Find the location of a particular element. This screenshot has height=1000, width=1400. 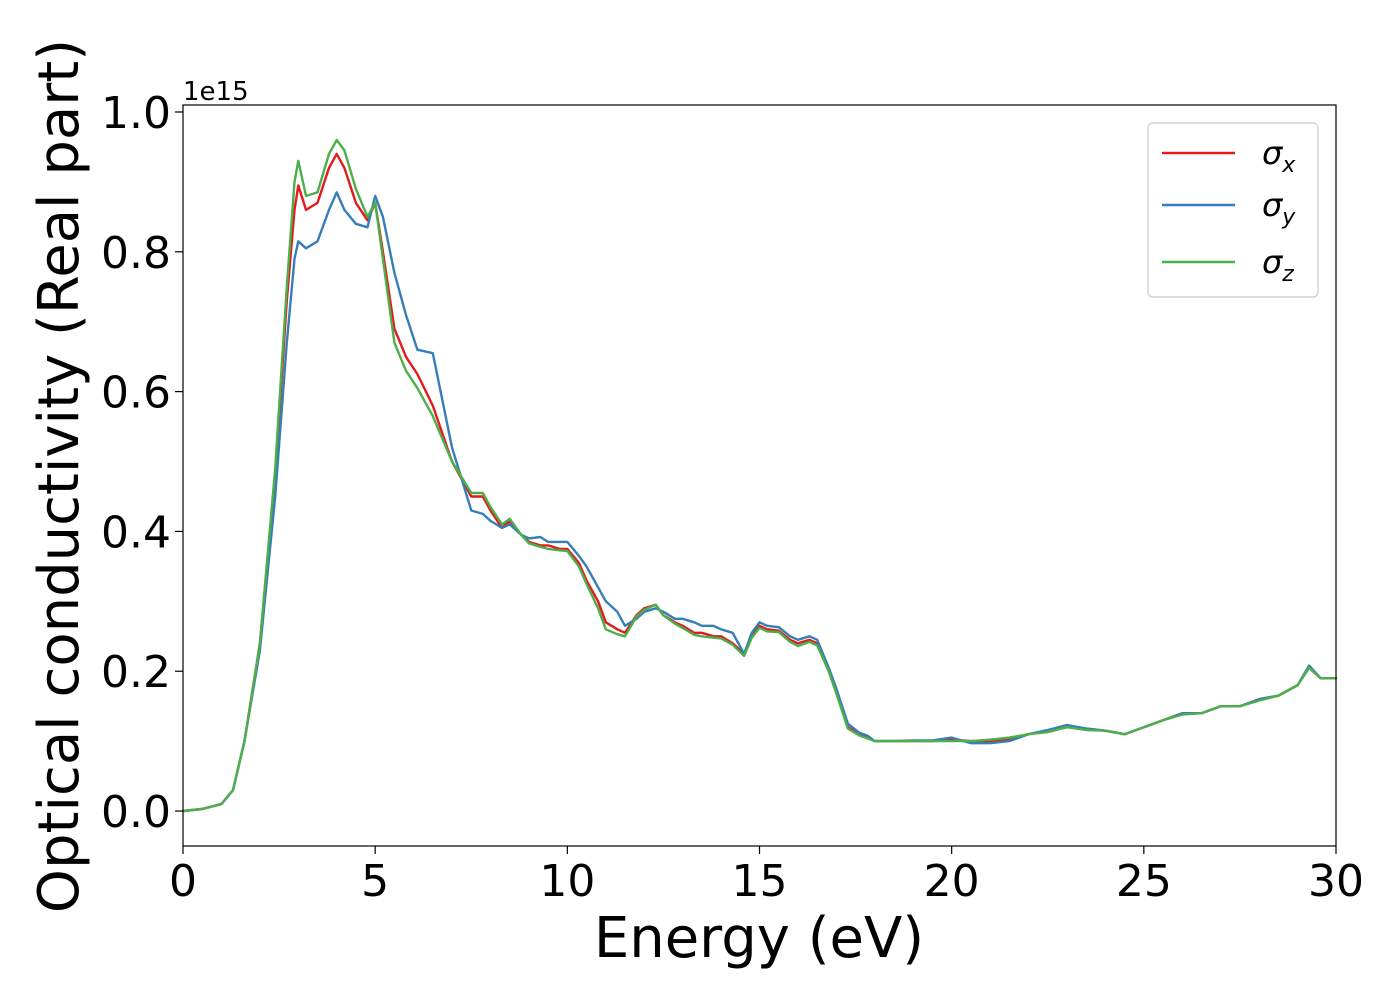

legend-frame is located at coordinates (1233, 210).